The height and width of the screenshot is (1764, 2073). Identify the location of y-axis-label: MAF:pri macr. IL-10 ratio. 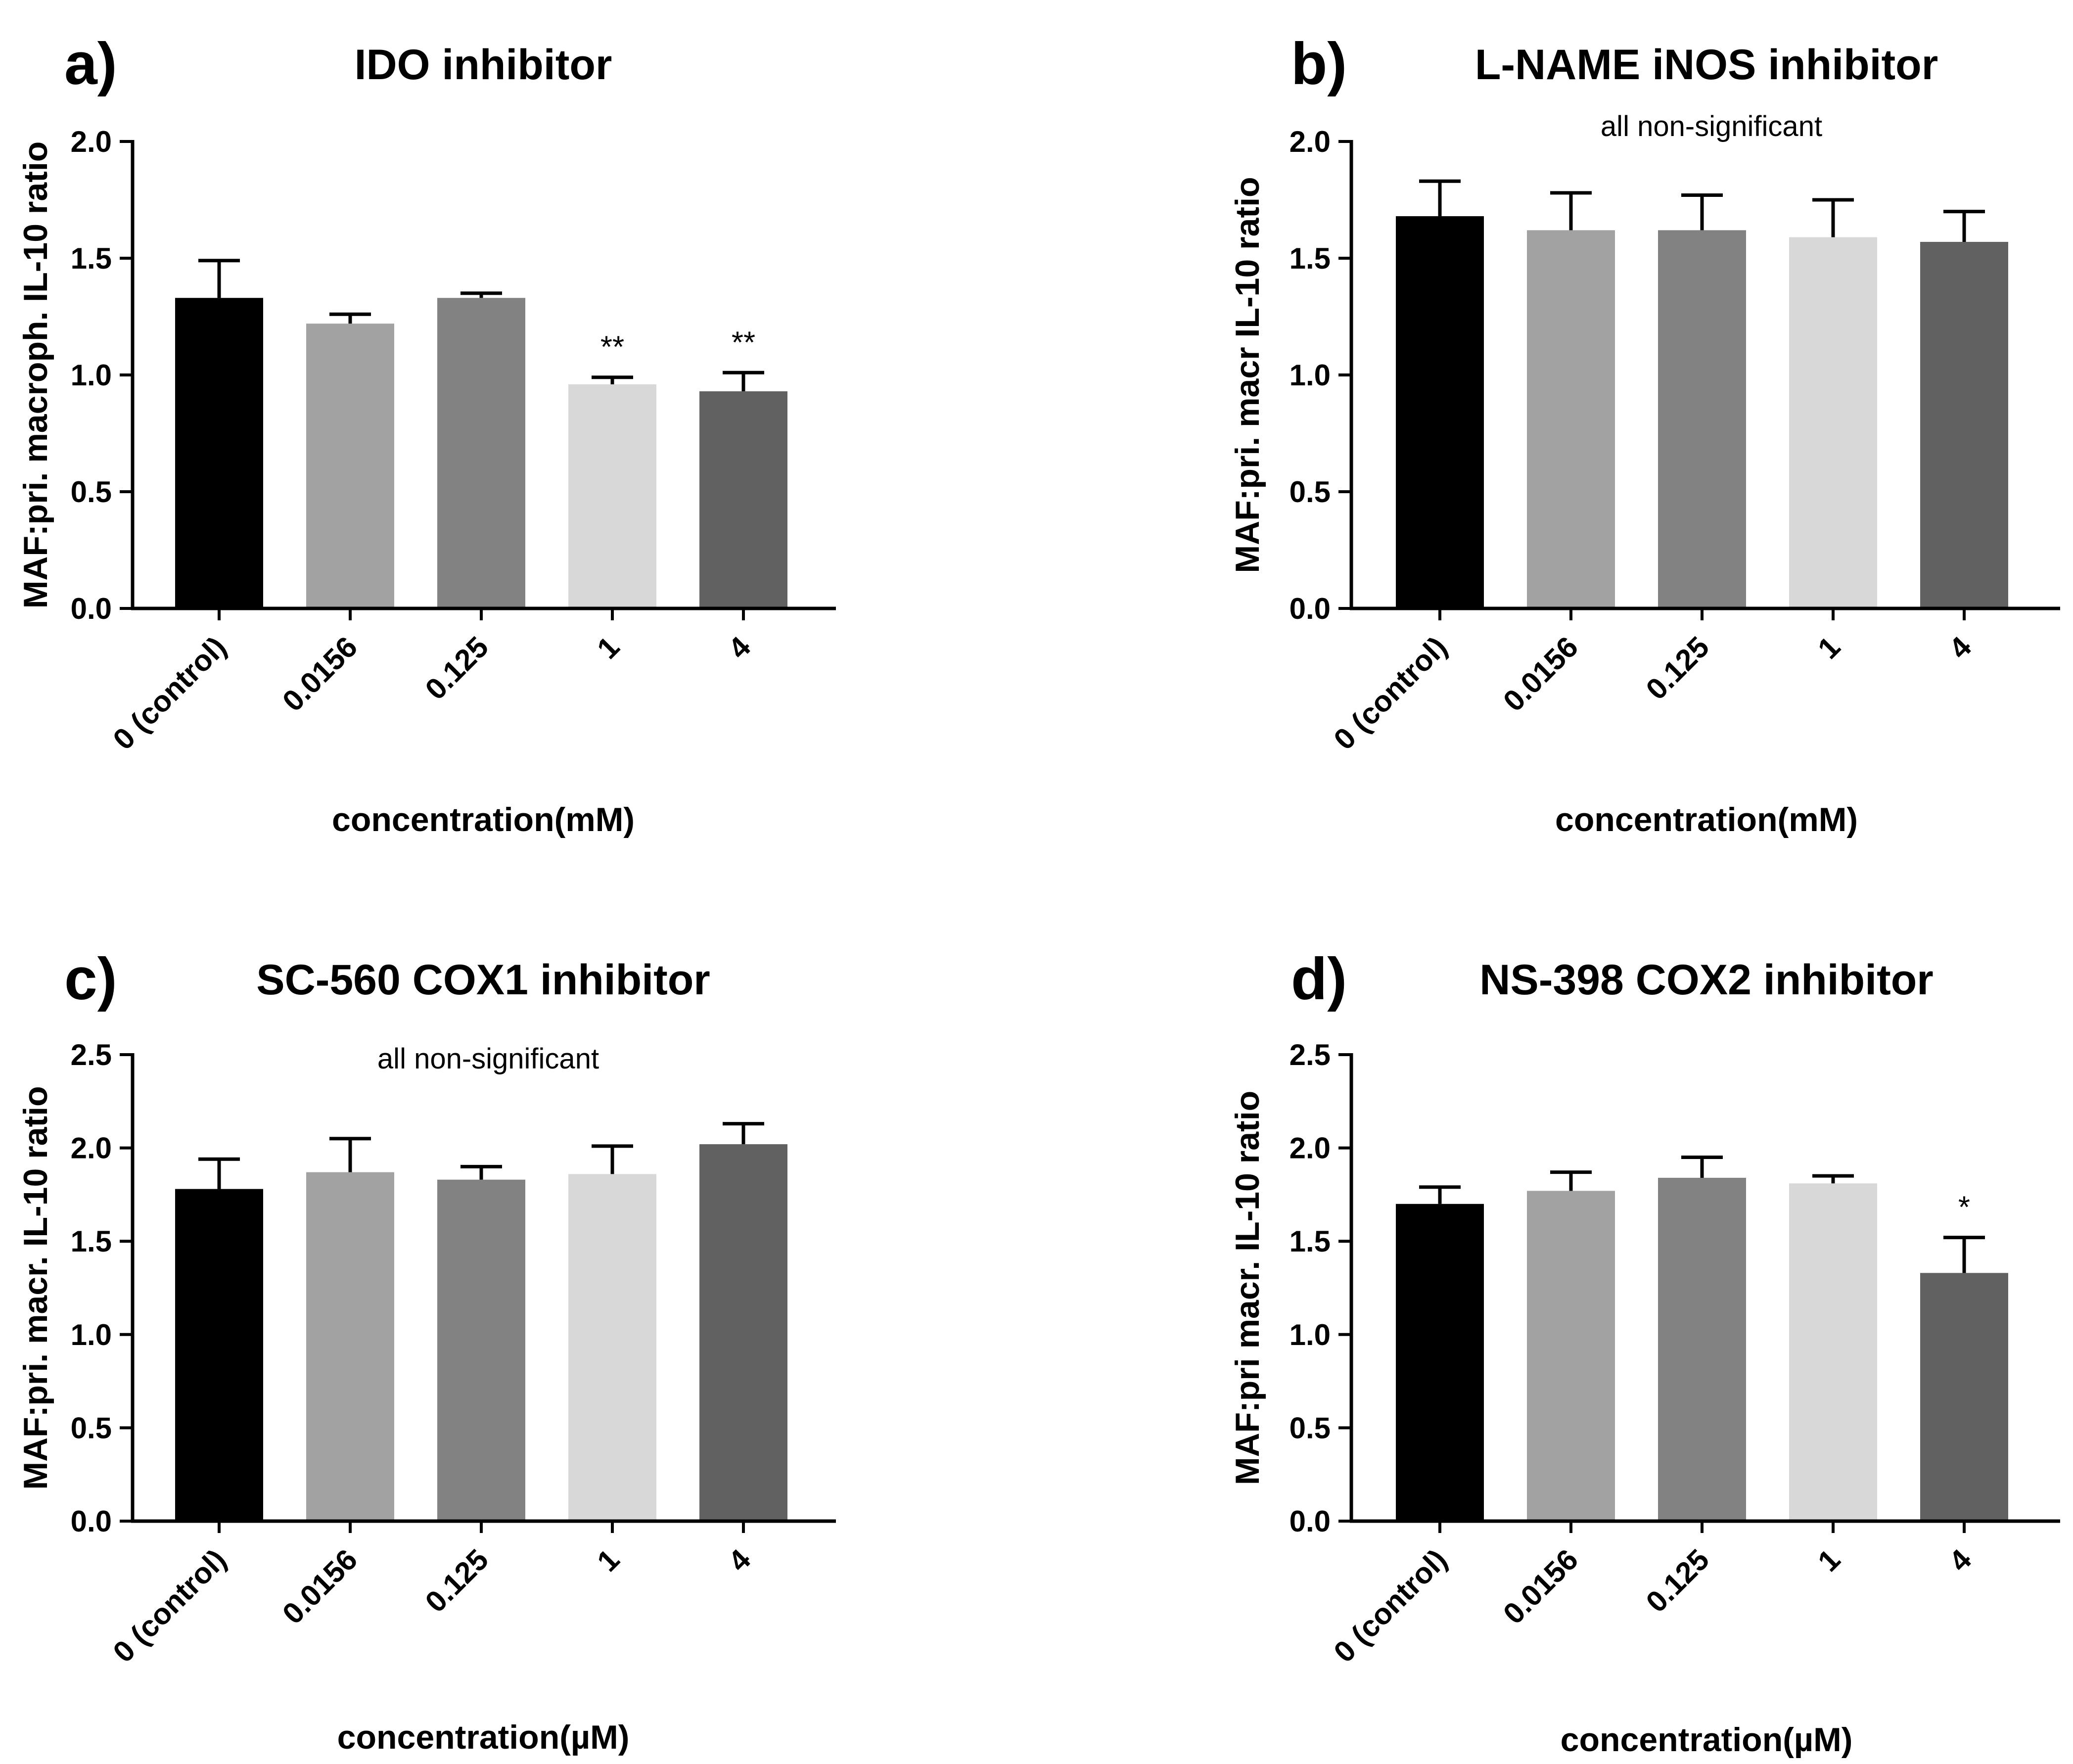
(1248, 1288).